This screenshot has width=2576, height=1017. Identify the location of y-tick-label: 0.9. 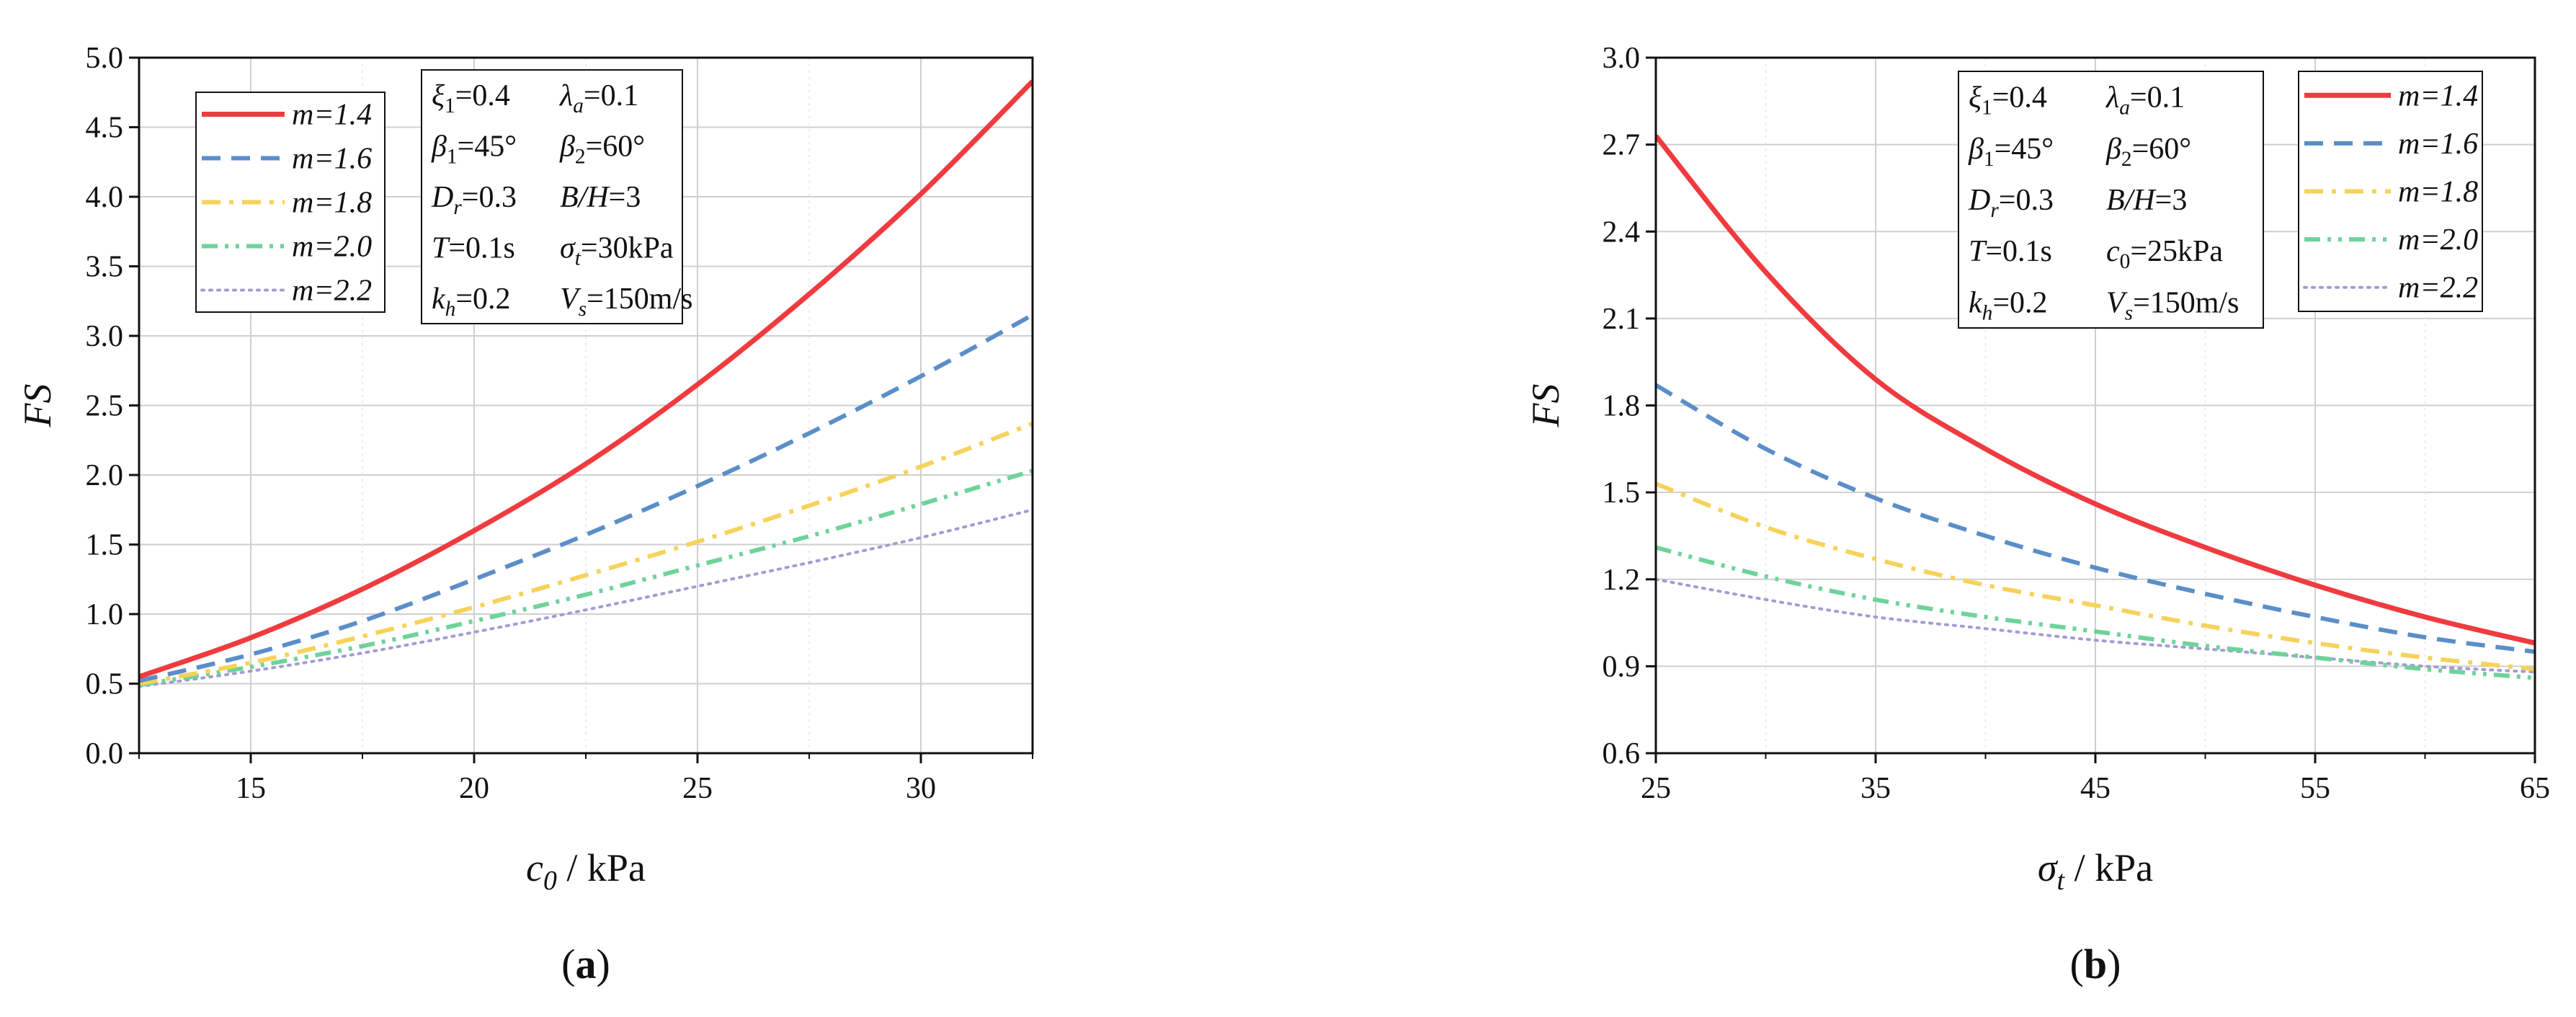
(1622, 666).